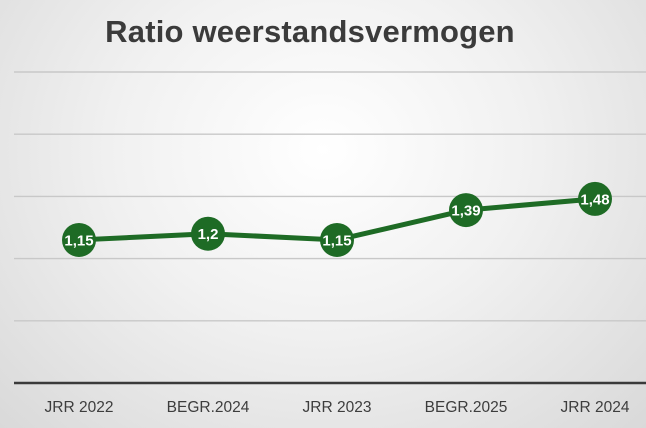 The width and height of the screenshot is (646, 428). What do you see at coordinates (595, 407) in the screenshot?
I see `x-tick-label-4: JRR 2024` at bounding box center [595, 407].